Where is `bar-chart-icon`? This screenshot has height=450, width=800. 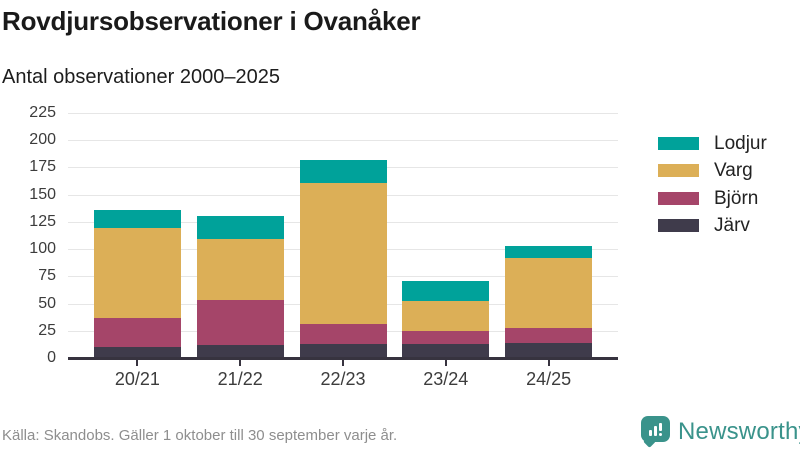
bar-chart-icon is located at coordinates (655, 429).